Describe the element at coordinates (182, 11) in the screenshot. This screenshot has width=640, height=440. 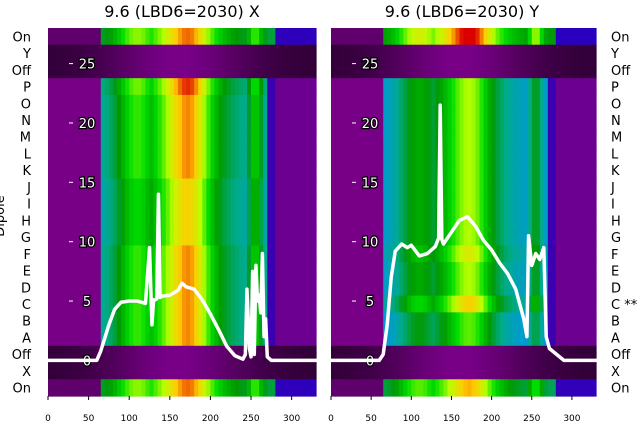
I see `chart-title-x: 9.6 (LBD6=2030) X` at that location.